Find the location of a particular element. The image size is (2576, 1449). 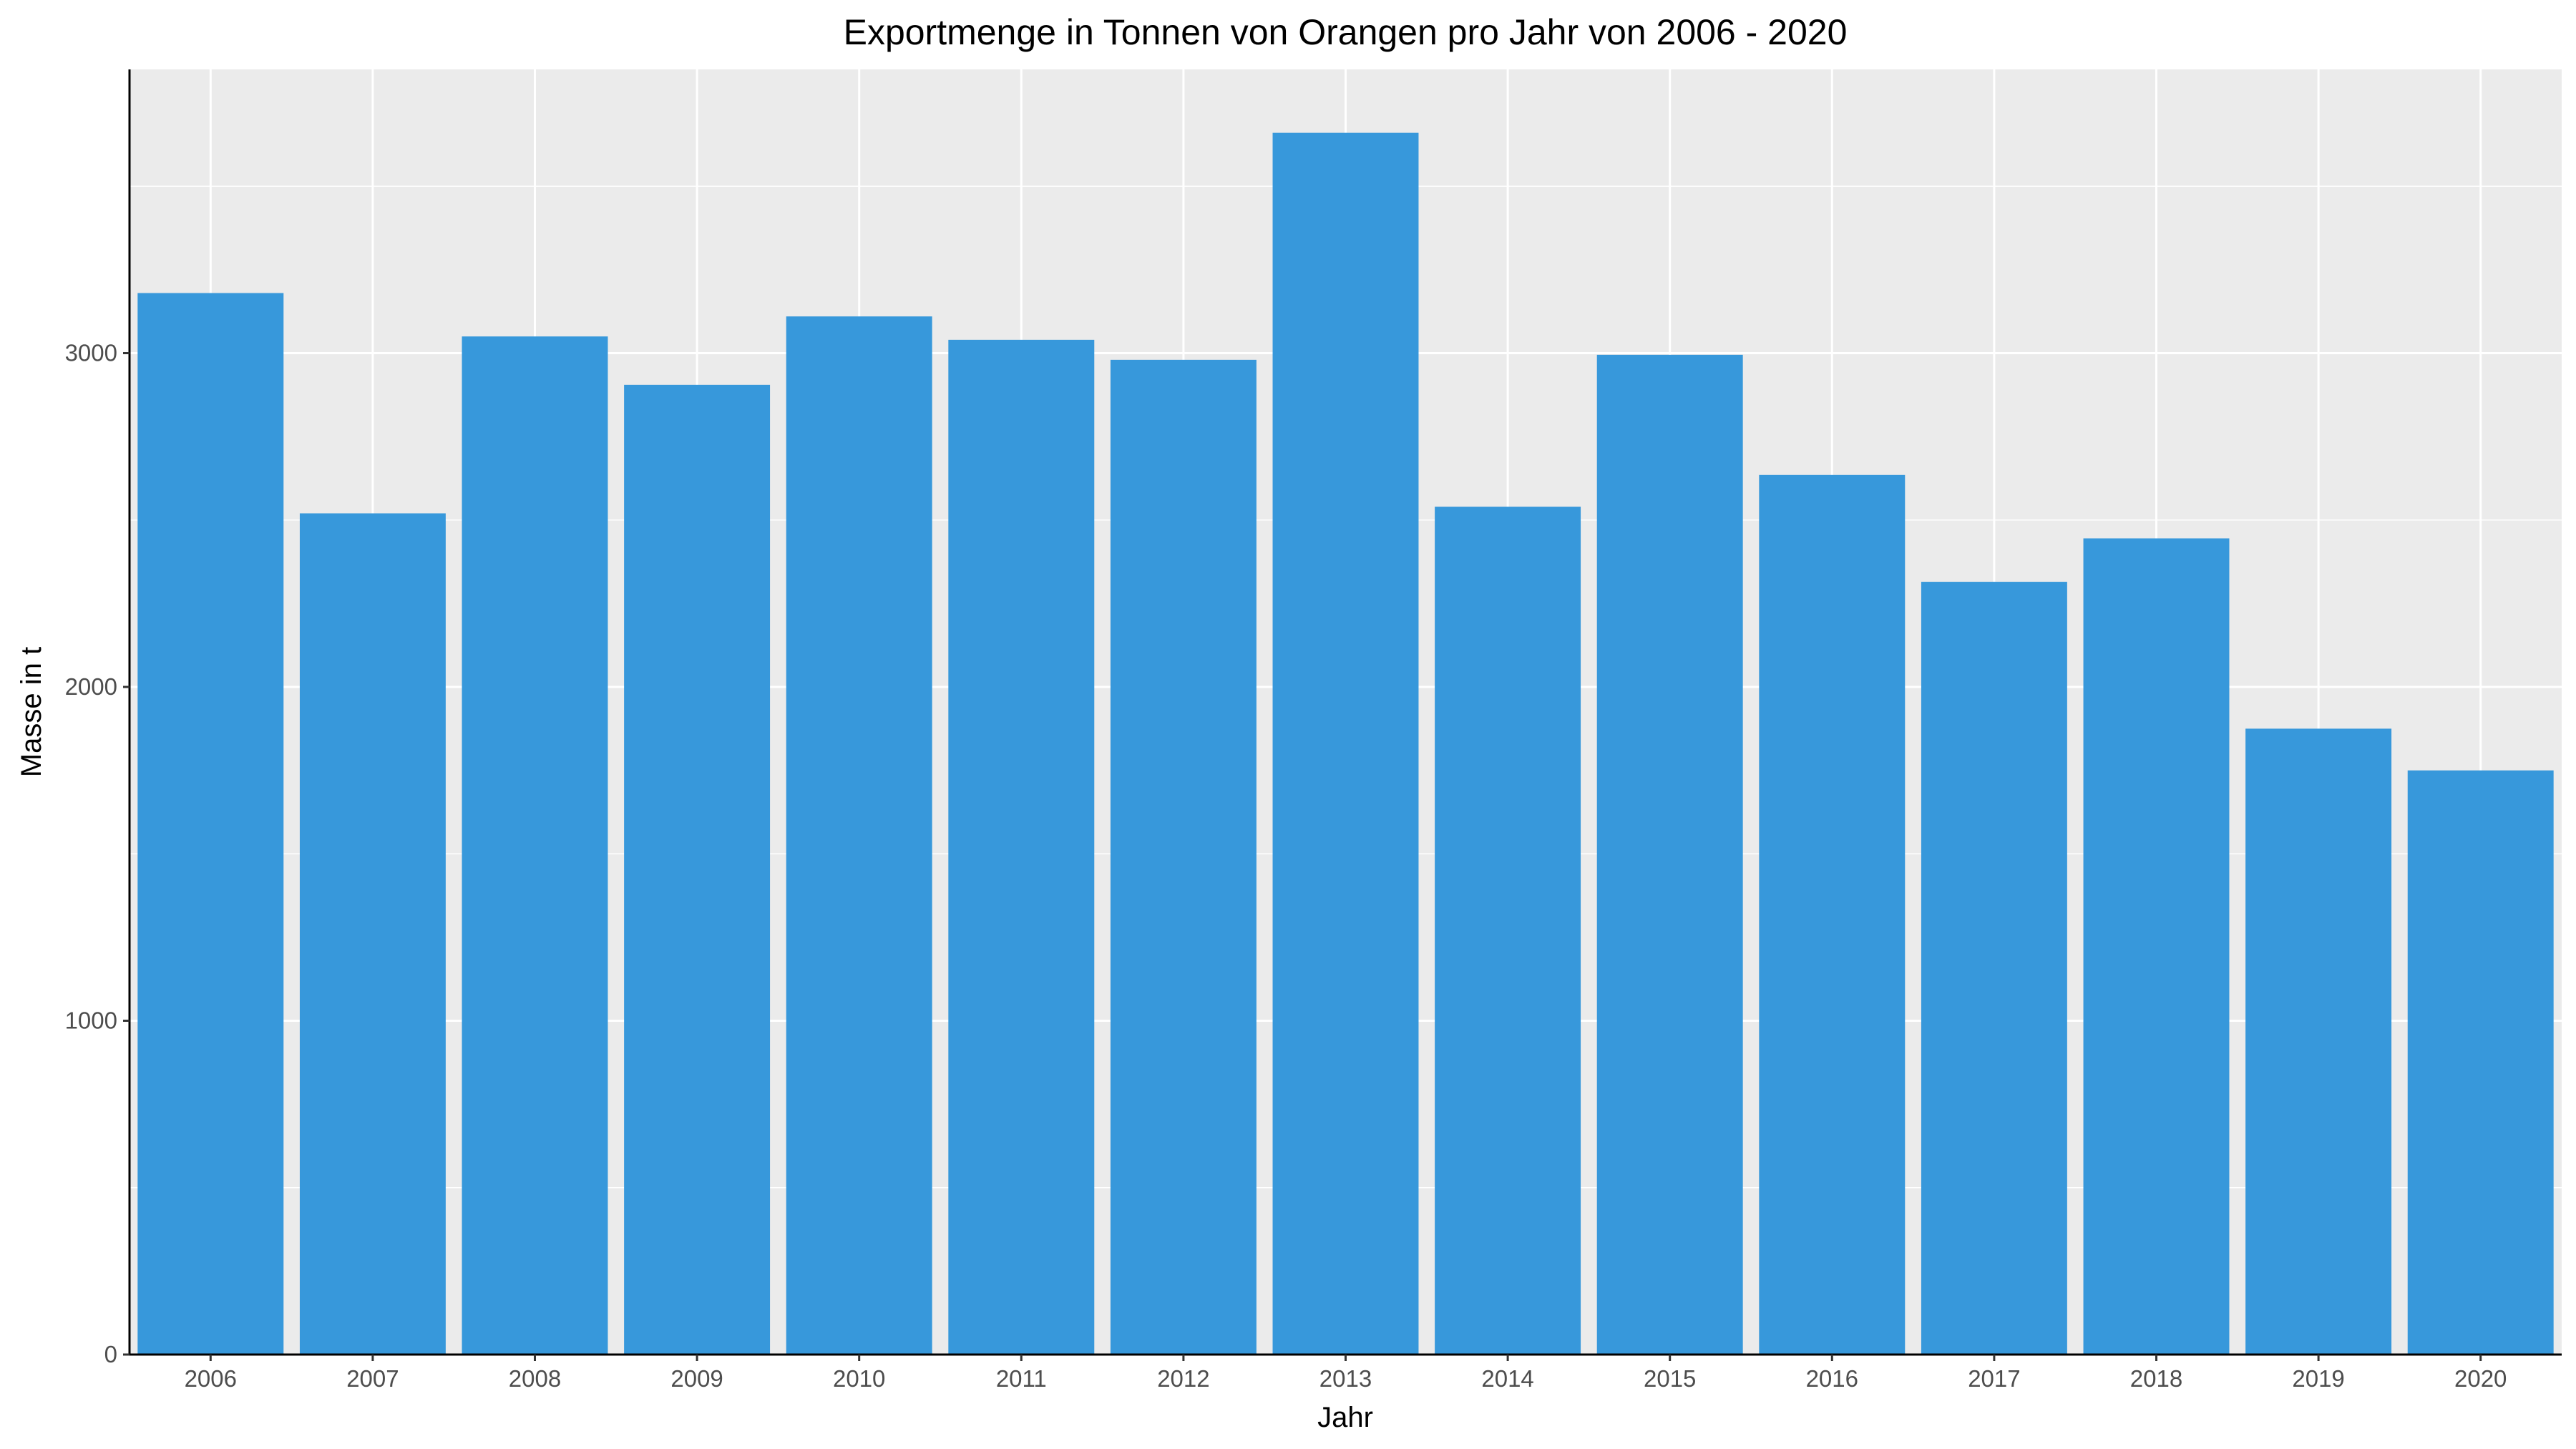

bar-2013 is located at coordinates (1345, 743).